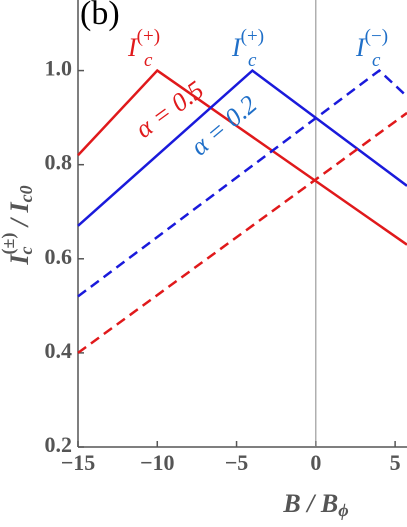 The height and width of the screenshot is (527, 407). What do you see at coordinates (19, 260) in the screenshot?
I see `y-label-base: I` at bounding box center [19, 260].